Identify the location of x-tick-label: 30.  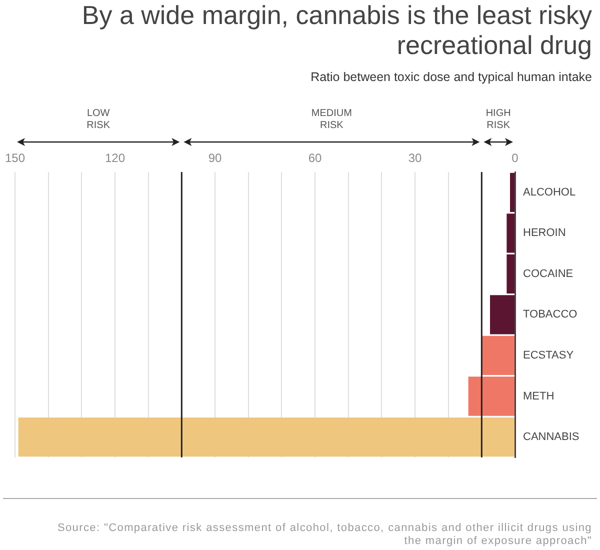
(415, 158).